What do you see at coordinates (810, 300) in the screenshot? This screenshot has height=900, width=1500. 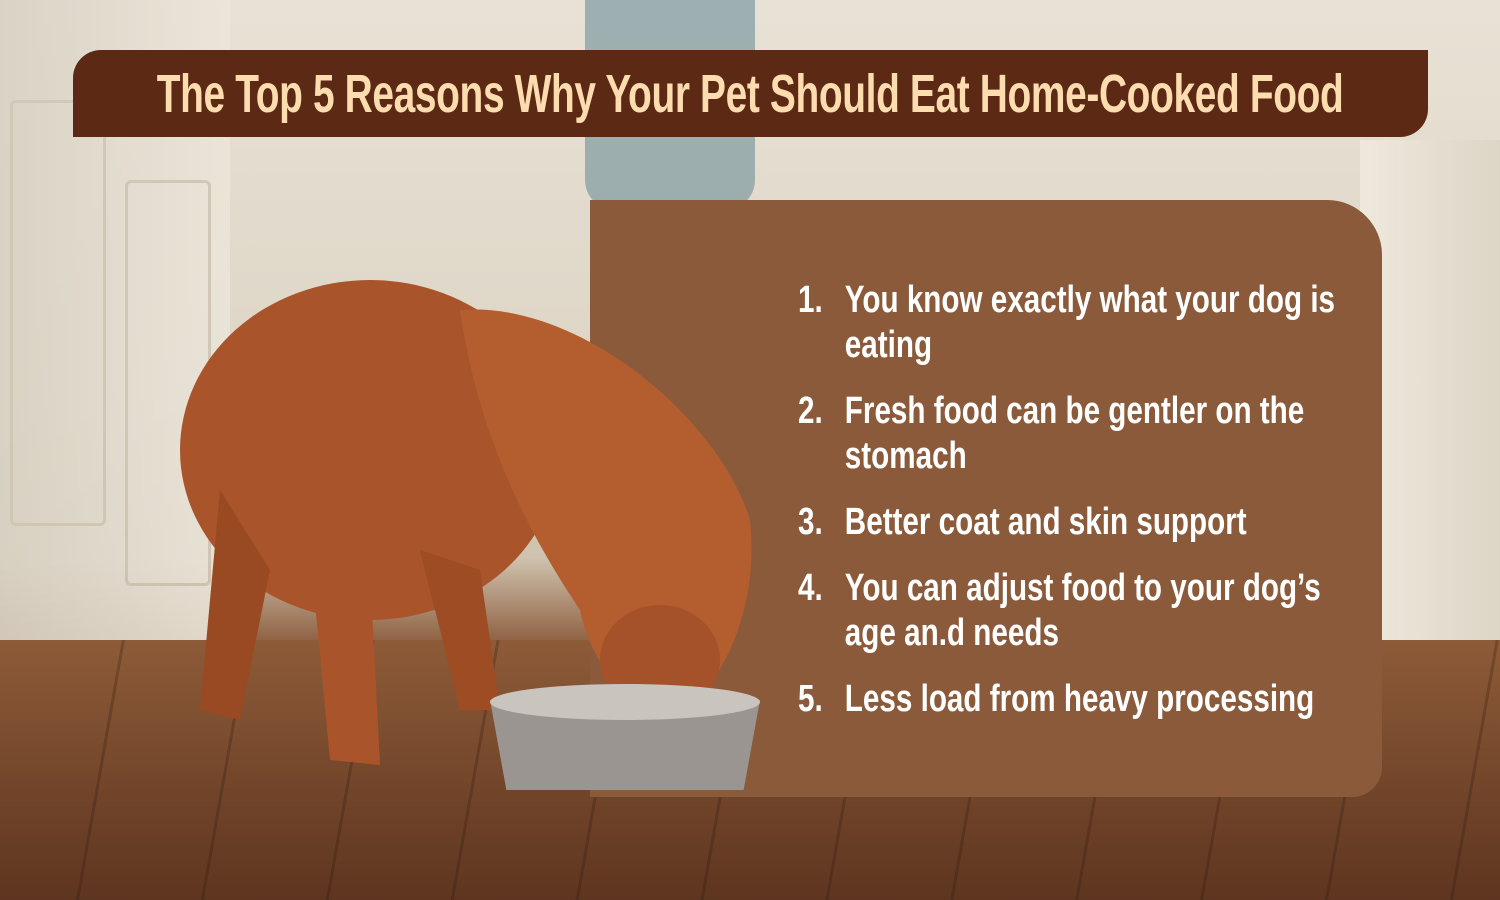 I see `reason-number: 1.` at bounding box center [810, 300].